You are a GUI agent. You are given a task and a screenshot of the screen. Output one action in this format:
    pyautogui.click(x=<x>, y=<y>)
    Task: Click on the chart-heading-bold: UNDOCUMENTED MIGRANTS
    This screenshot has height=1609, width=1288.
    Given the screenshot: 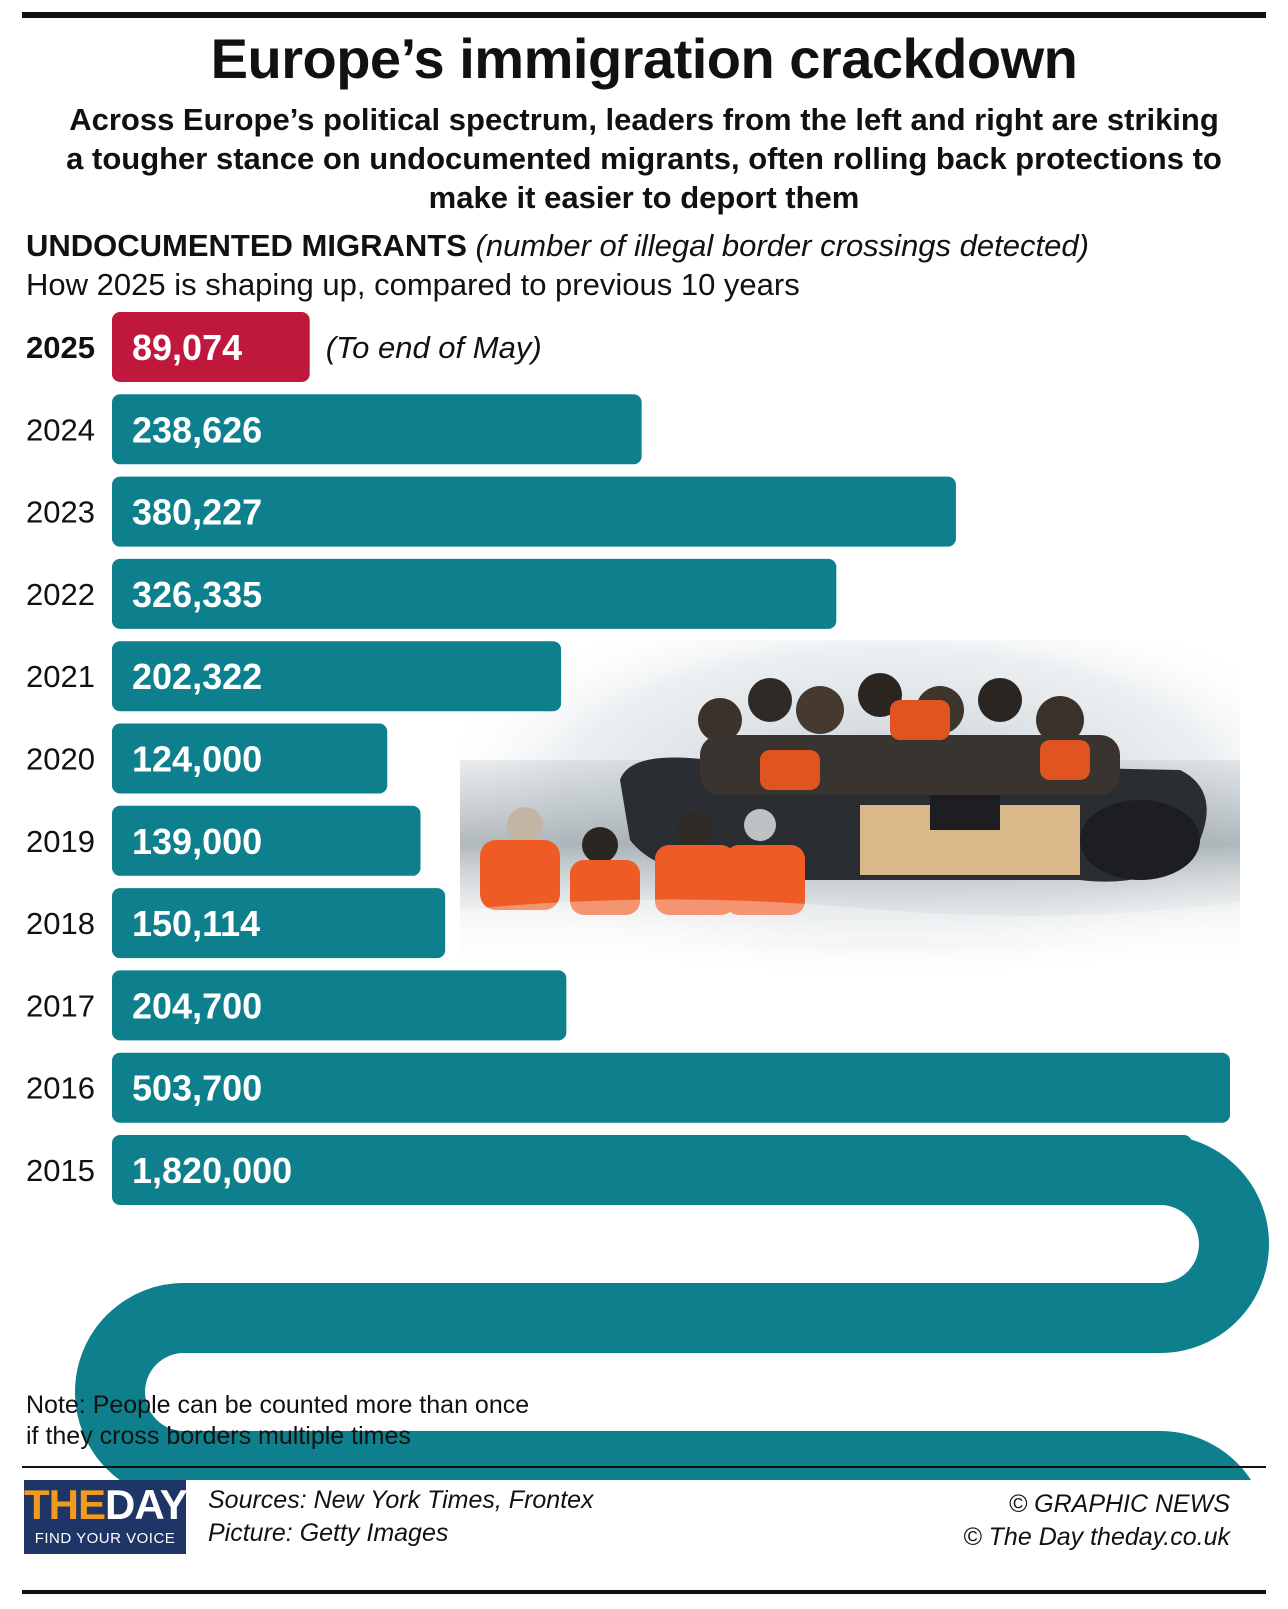 What is the action you would take?
    pyautogui.click(x=246, y=245)
    